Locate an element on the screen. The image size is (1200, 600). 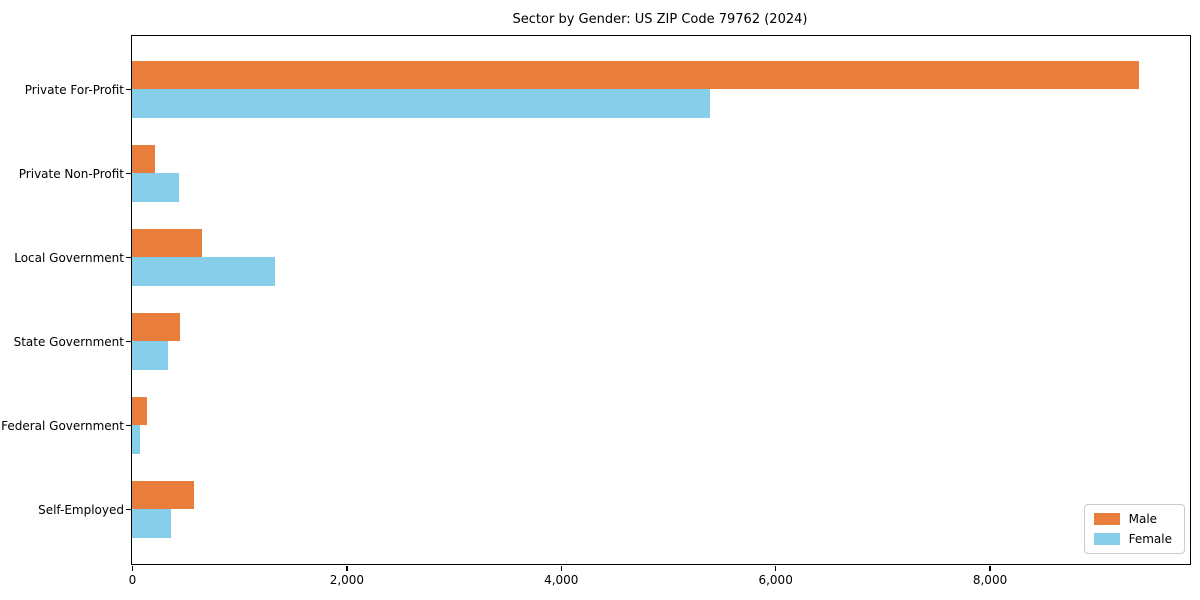
bar-male-self-employed is located at coordinates (163, 494).